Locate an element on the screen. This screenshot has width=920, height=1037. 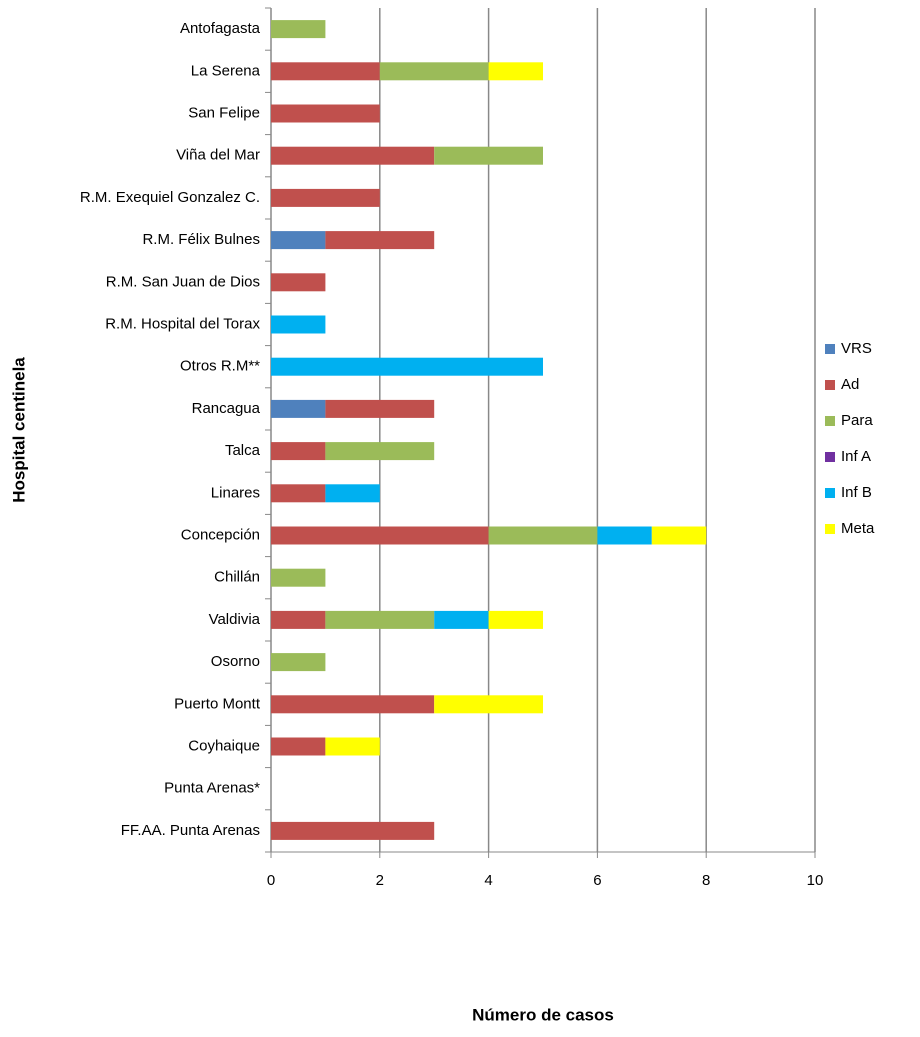
y-tick-label: Coyhaique is located at coordinates (224, 745).